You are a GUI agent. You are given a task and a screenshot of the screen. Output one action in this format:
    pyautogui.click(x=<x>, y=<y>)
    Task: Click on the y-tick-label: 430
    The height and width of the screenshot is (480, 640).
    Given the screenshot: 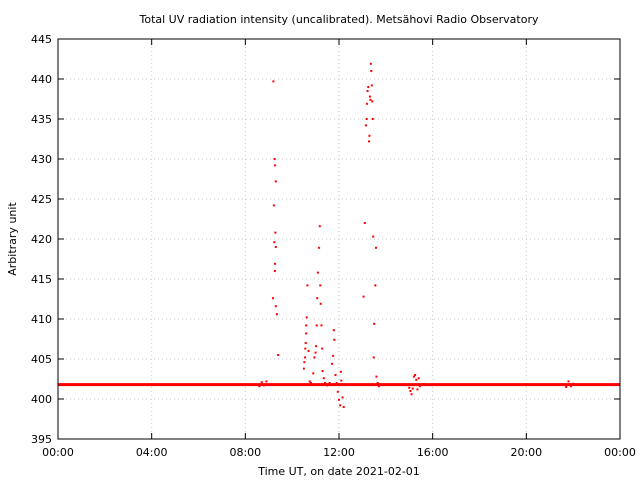 What is the action you would take?
    pyautogui.click(x=41, y=159)
    